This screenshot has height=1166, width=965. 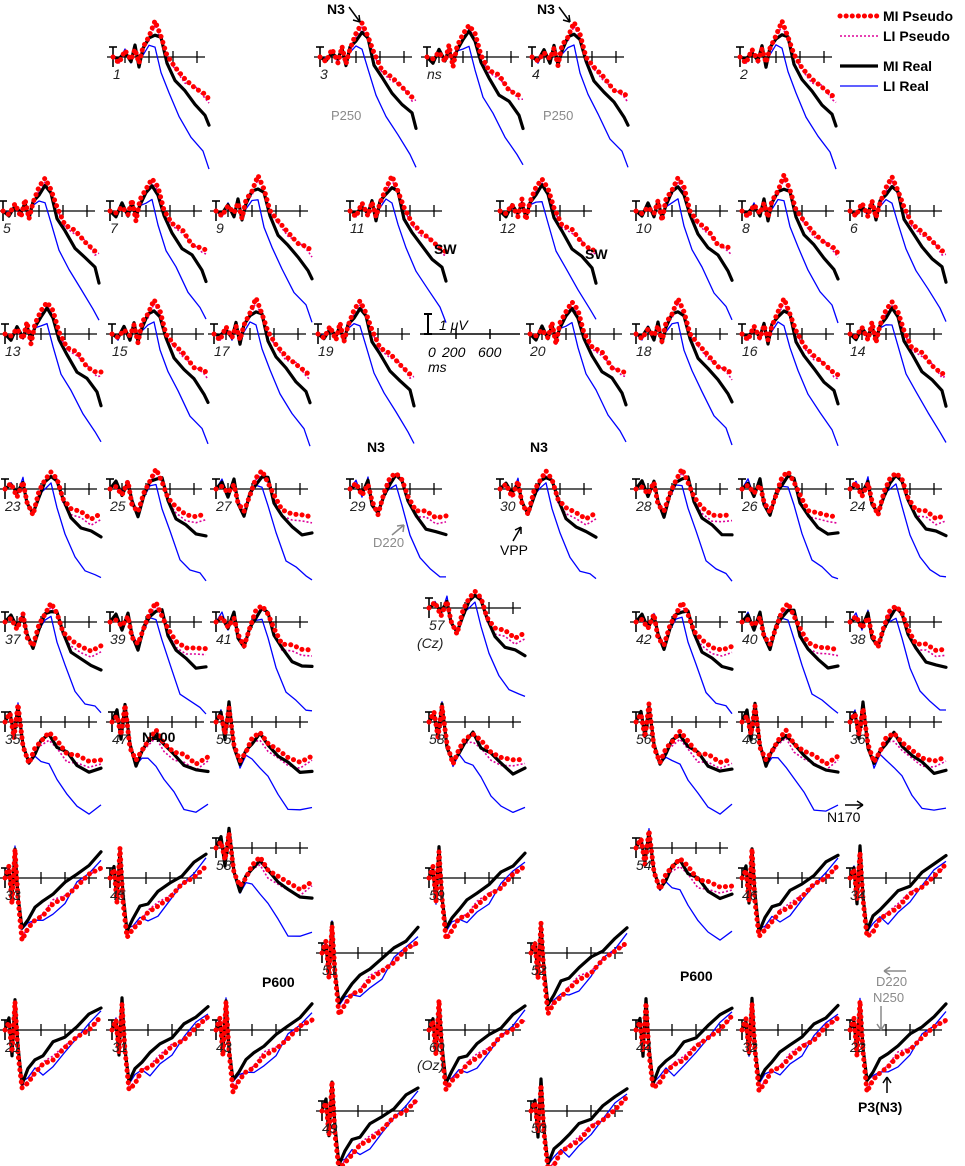 I want to click on channel-label: 43, so click(x=224, y=1047).